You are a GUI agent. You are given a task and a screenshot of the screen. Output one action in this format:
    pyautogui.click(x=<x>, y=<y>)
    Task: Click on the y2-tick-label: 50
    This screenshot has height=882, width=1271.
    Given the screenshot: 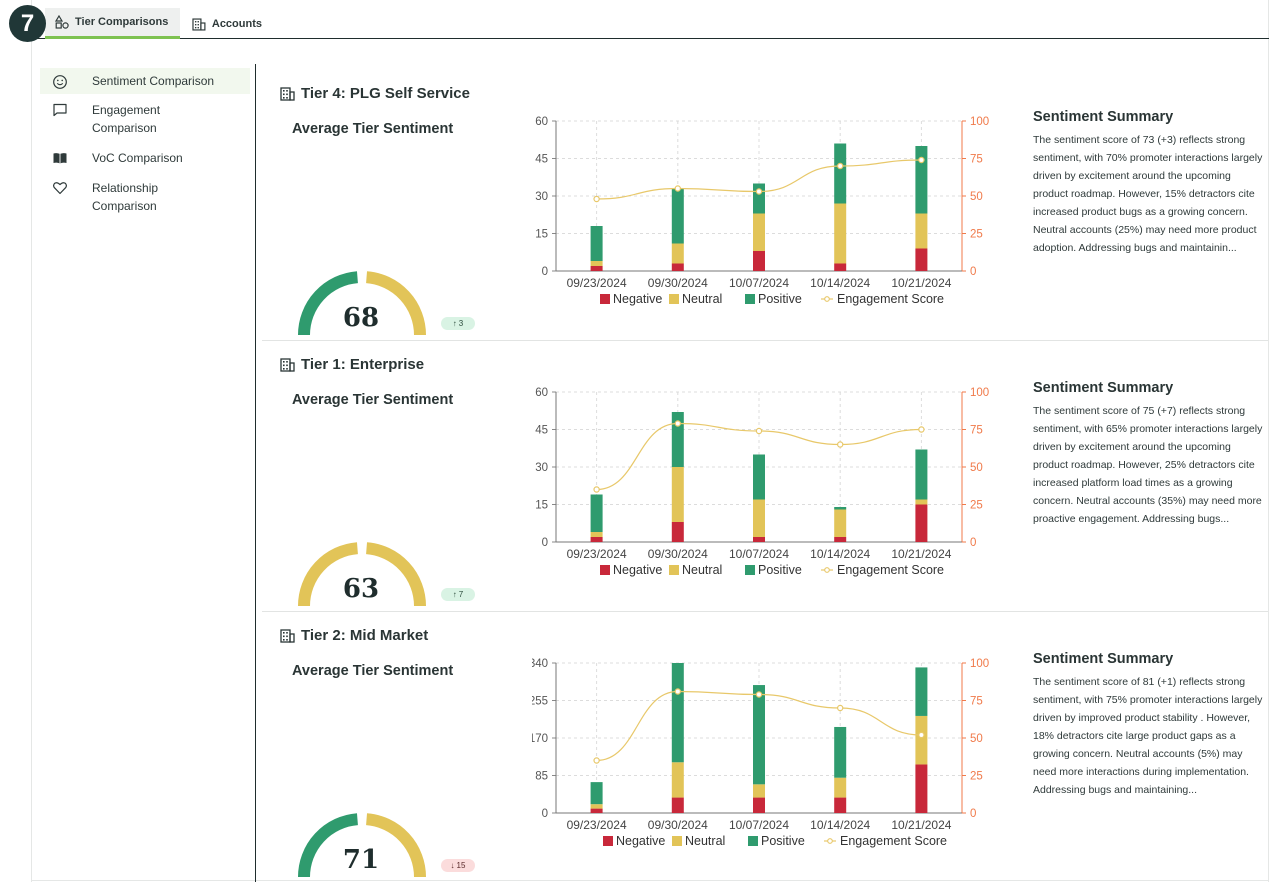 What is the action you would take?
    pyautogui.click(x=976, y=468)
    